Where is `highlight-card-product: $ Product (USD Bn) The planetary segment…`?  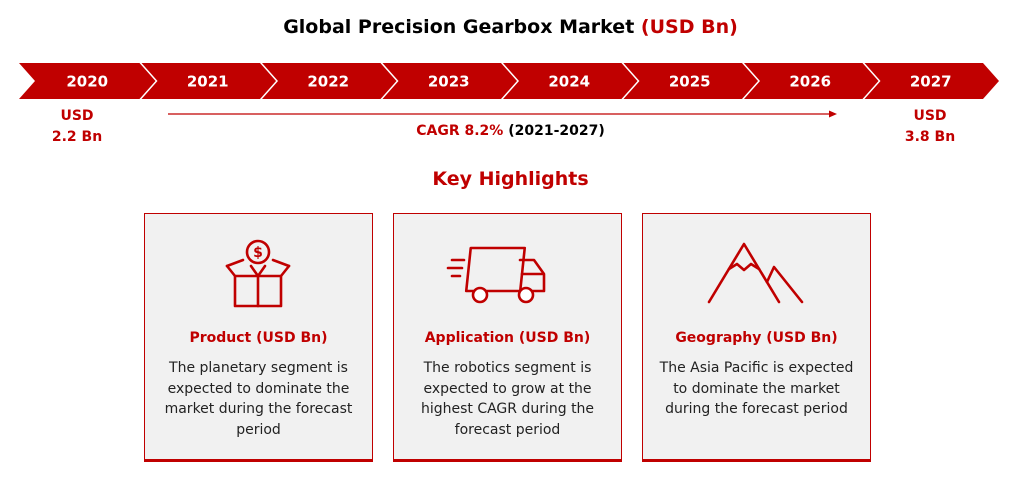 highlight-card-product: $ Product (USD Bn) The planetary segment… is located at coordinates (258, 337).